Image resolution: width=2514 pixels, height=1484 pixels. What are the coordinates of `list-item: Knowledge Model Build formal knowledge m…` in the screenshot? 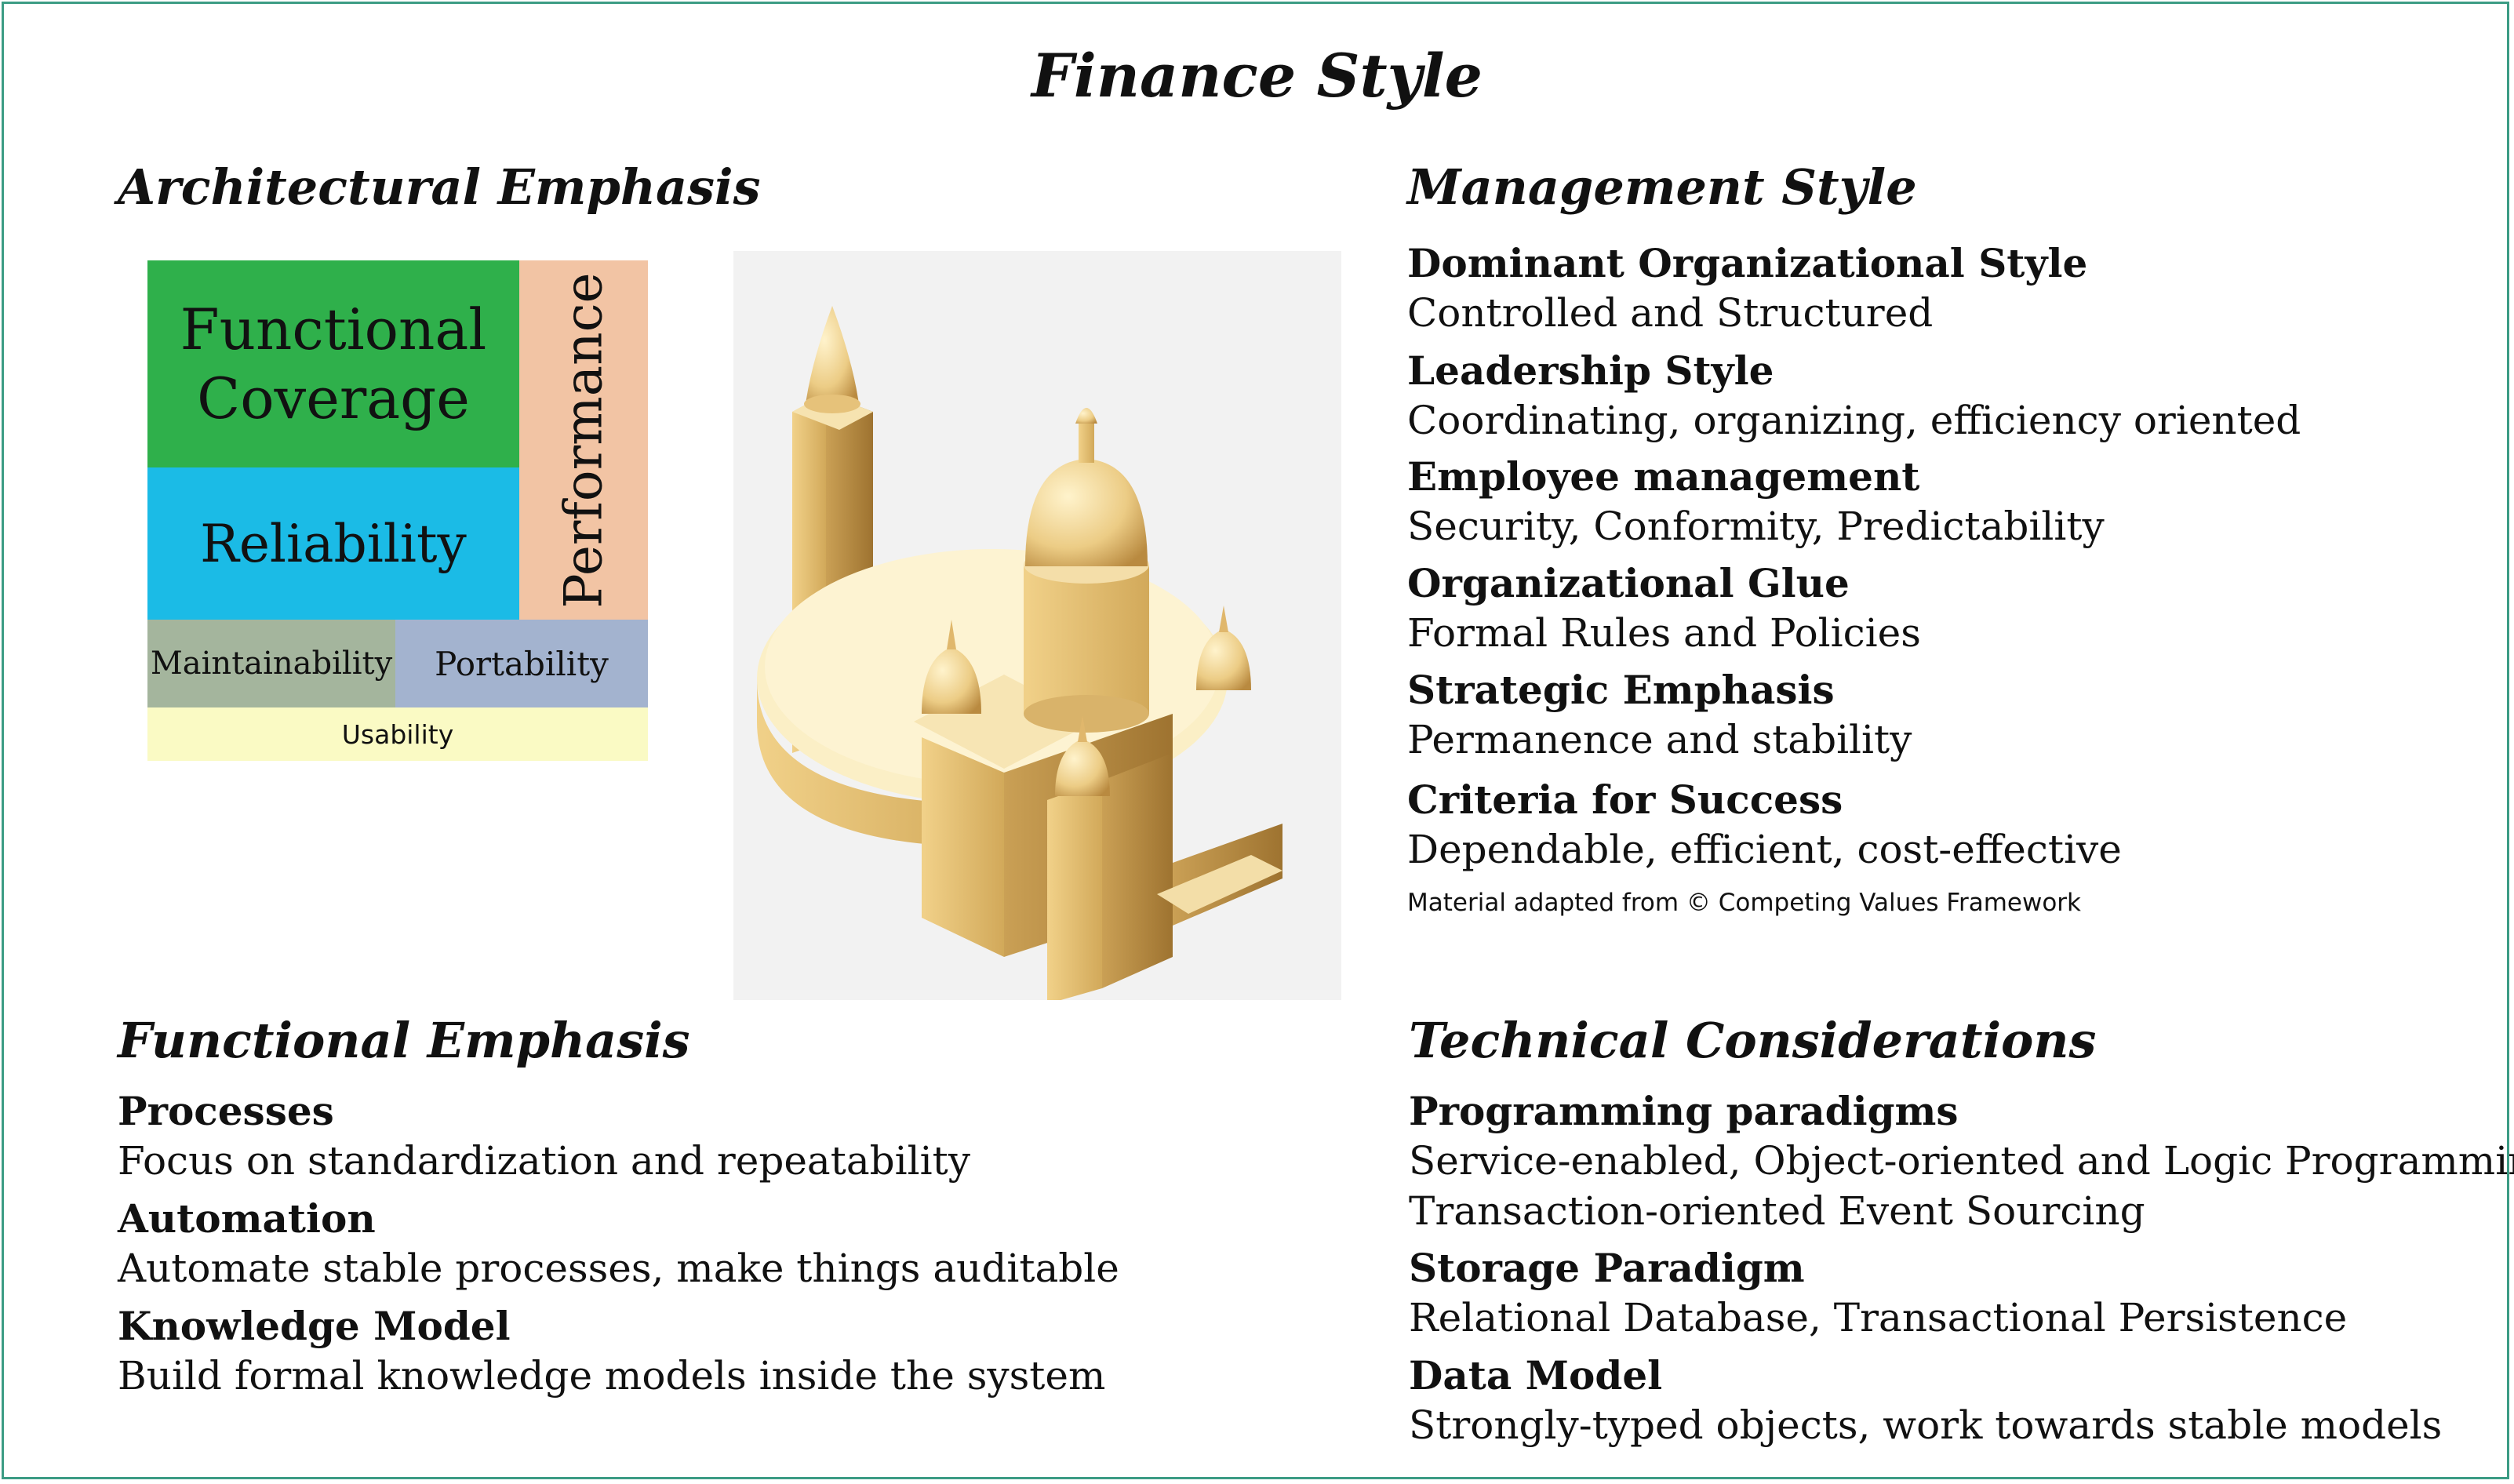 It's located at (618, 1351).